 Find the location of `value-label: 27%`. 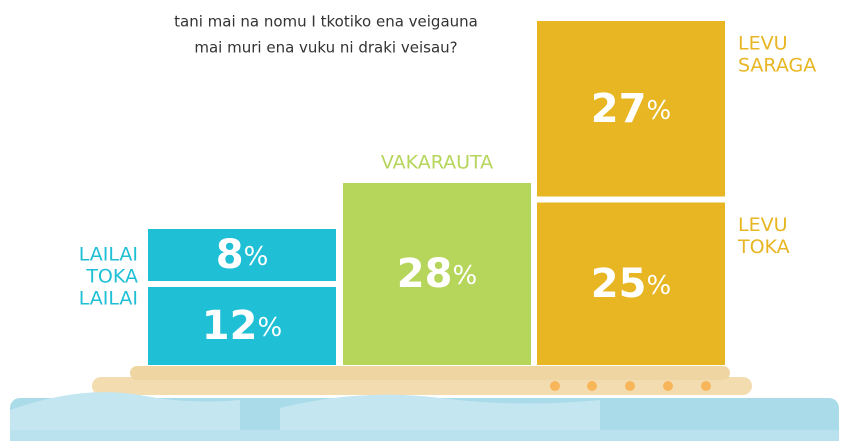

value-label: 27% is located at coordinates (631, 109).